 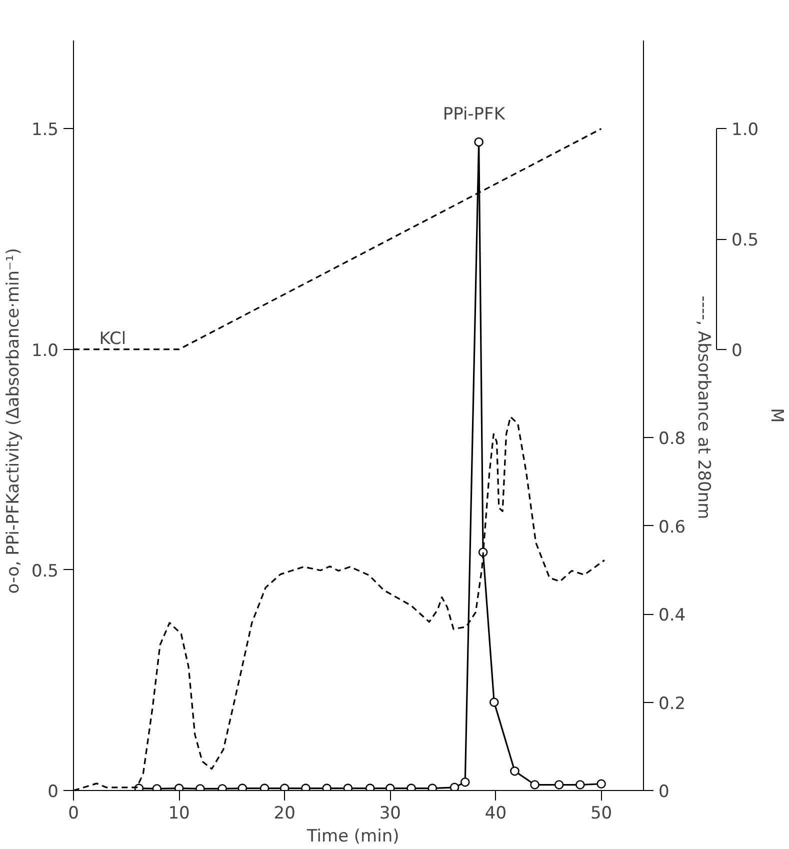 What do you see at coordinates (737, 350) in the screenshot?
I see `y3-tick-label: 0` at bounding box center [737, 350].